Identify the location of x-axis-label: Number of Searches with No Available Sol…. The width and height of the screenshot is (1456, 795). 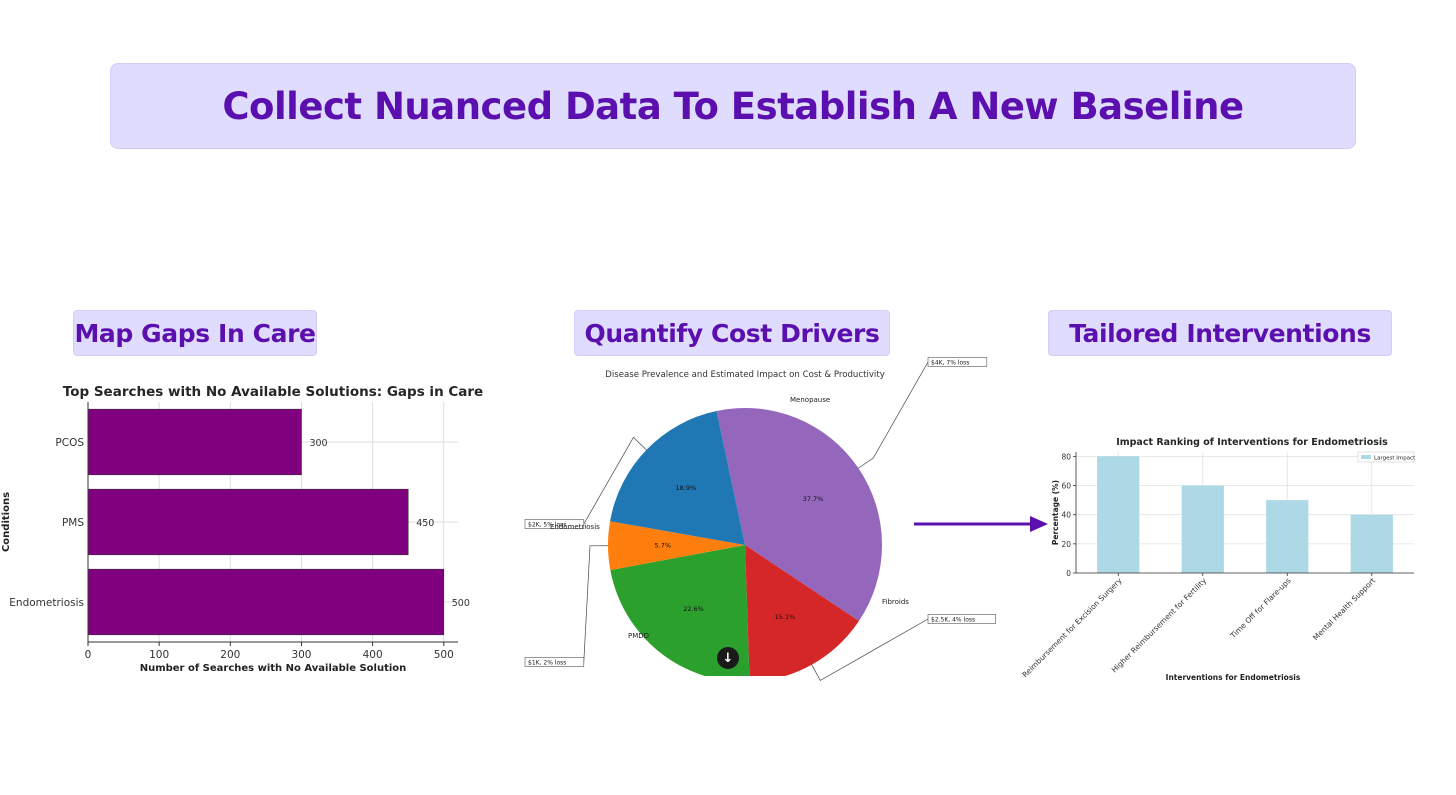
(273, 668).